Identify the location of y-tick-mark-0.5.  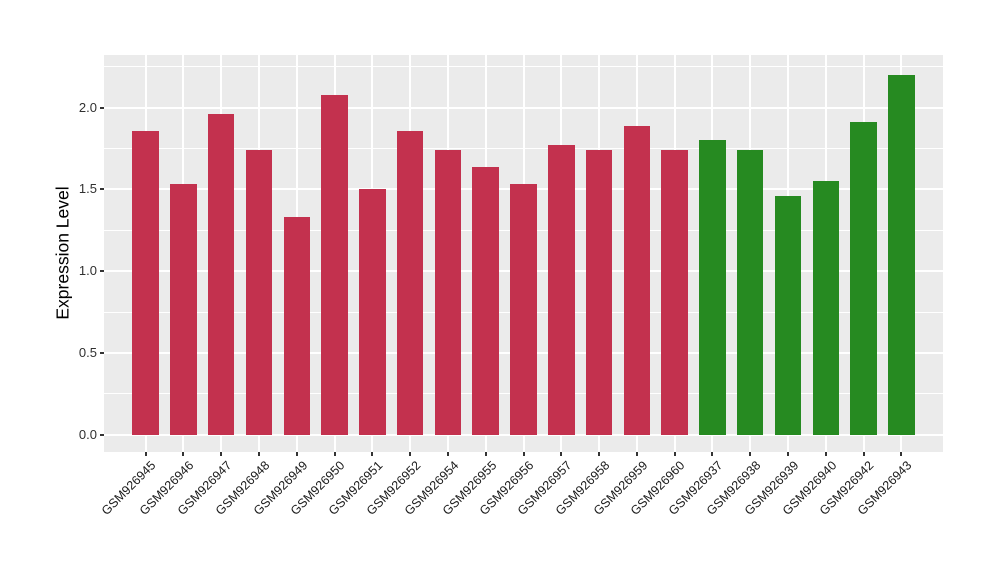
(102, 352).